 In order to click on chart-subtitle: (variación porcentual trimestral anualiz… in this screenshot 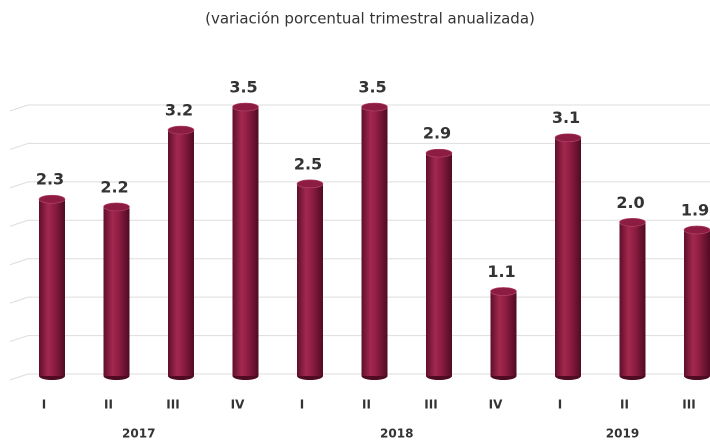, I will do `click(370, 19)`.